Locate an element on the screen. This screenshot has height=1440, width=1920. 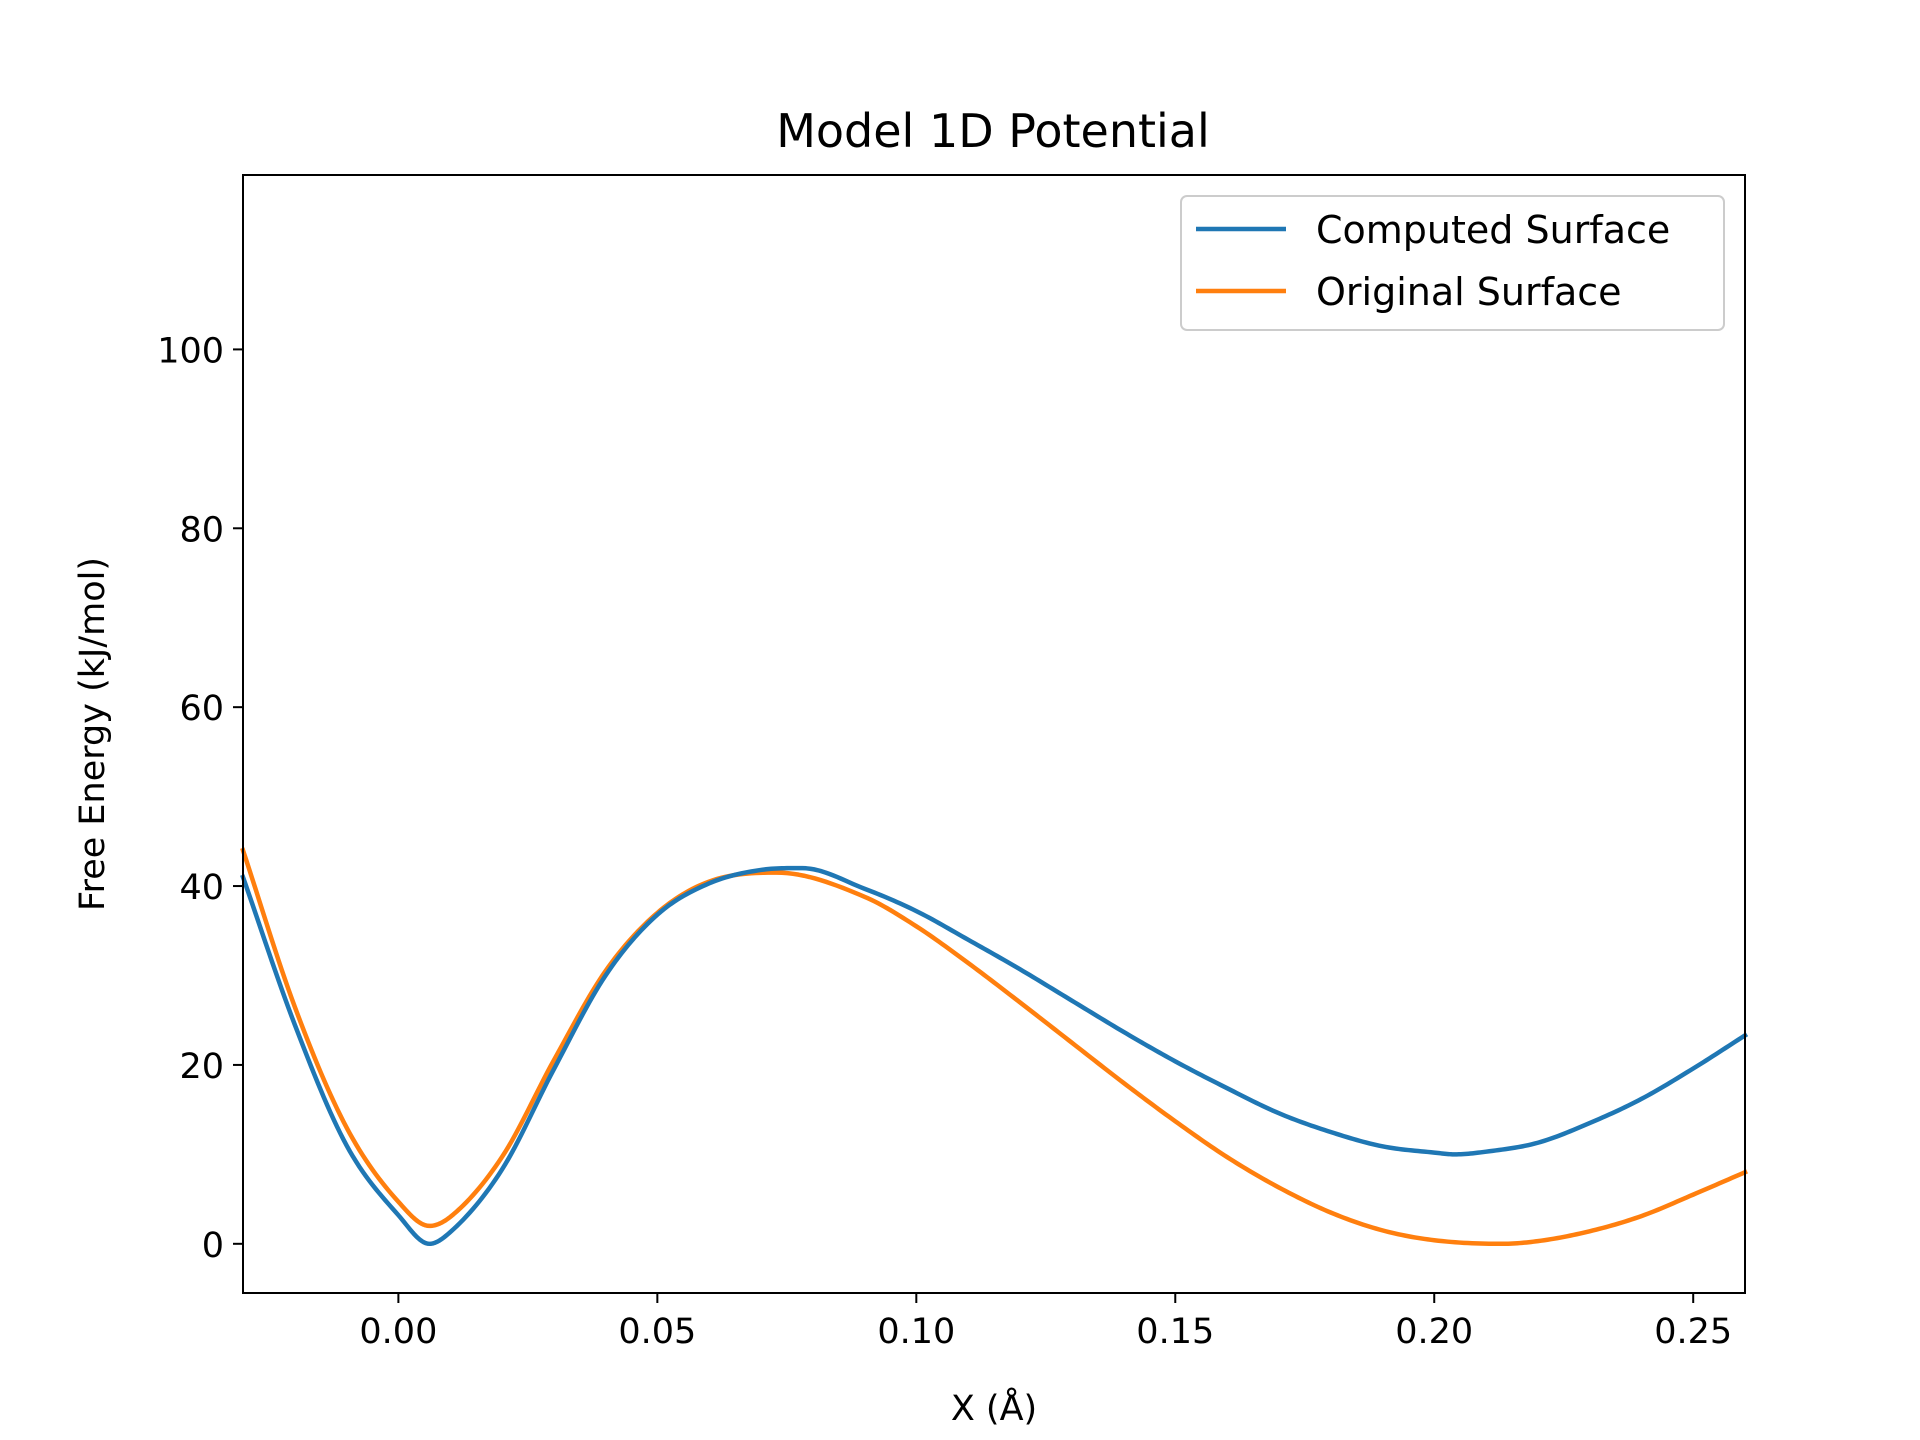
x-tick-label: 0.00 is located at coordinates (398, 1332).